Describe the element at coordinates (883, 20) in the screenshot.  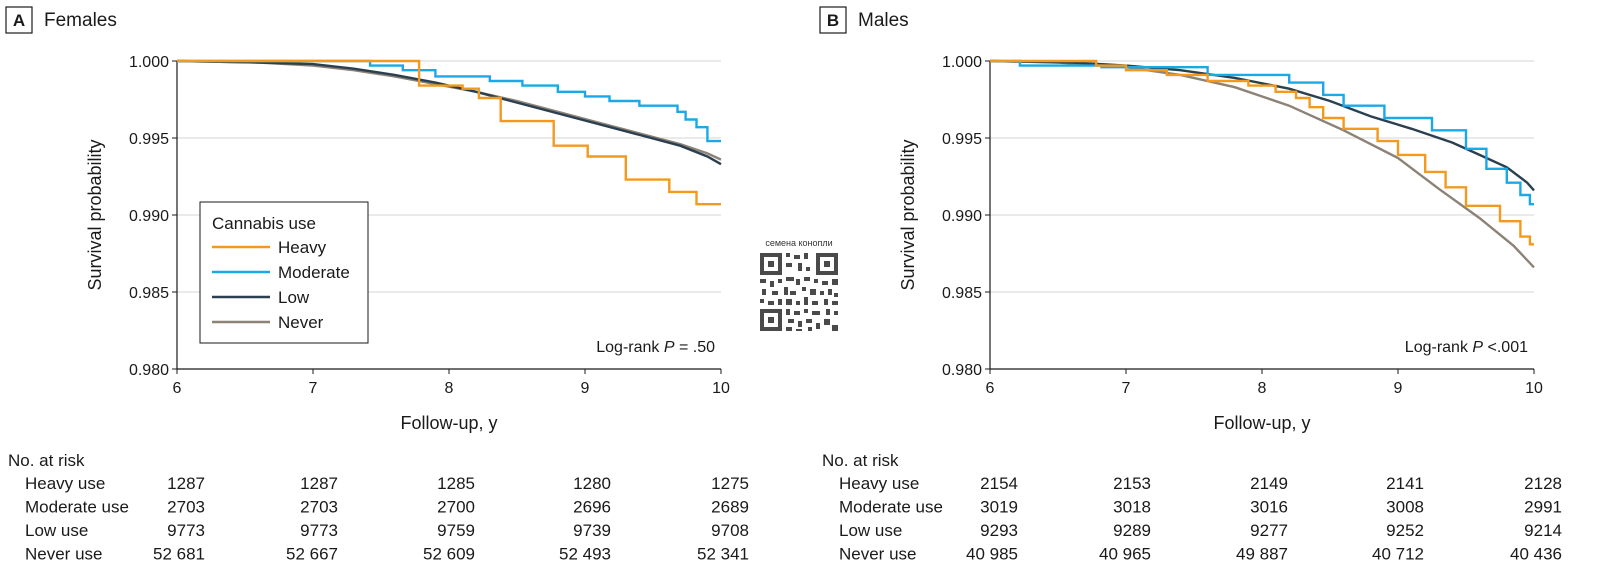
I see `panel-title: Males` at that location.